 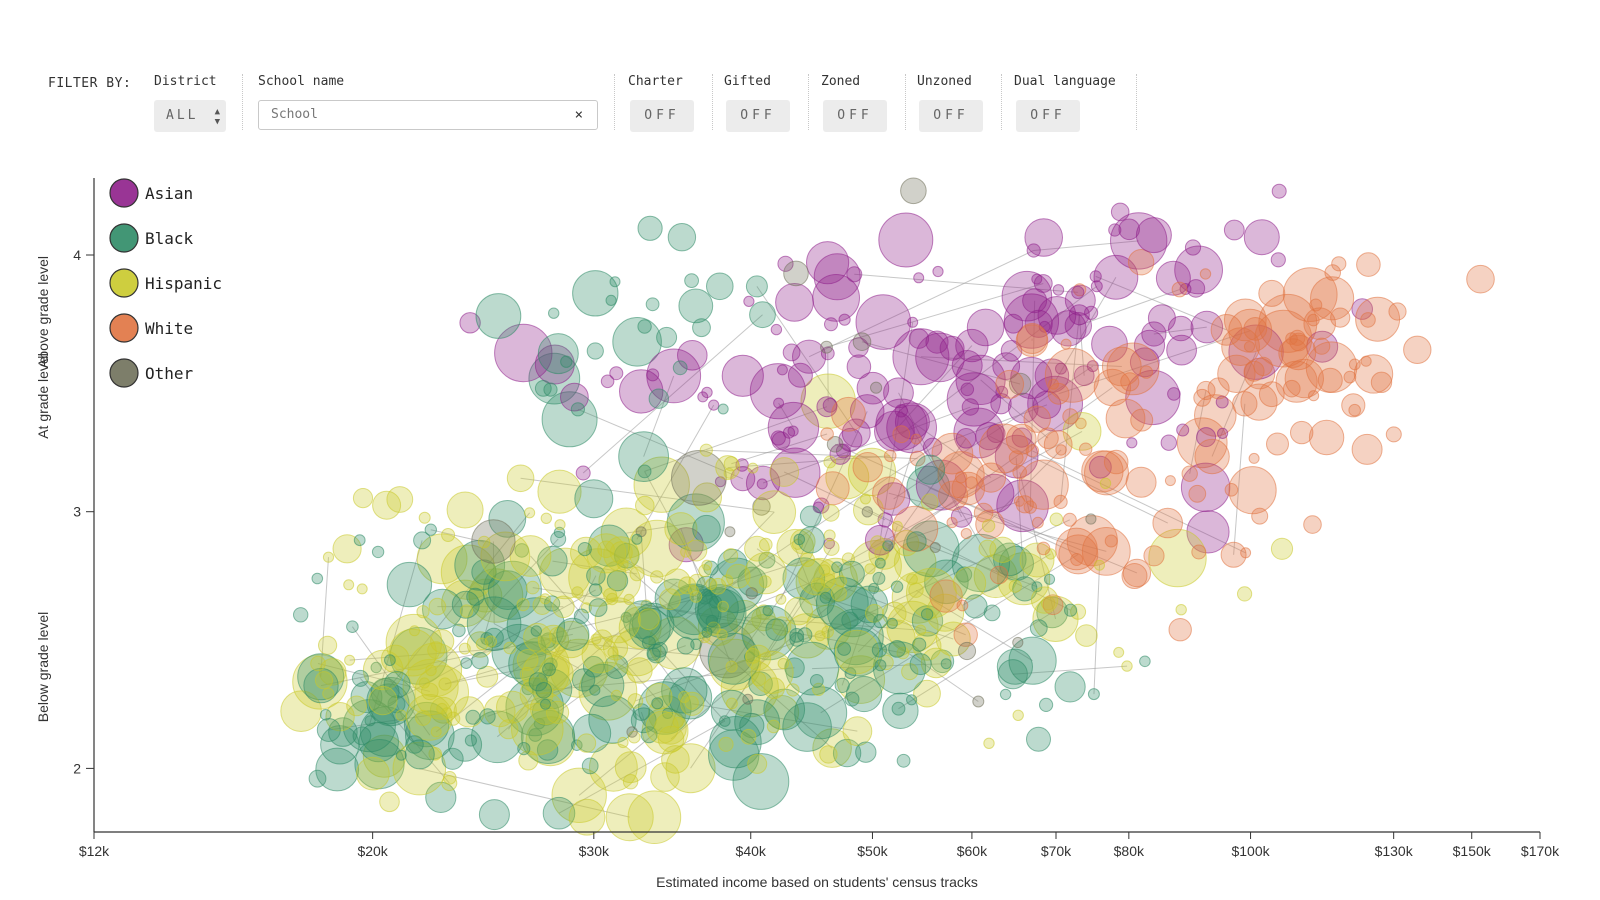 I want to click on legend-label-black: Black, so click(x=169, y=238).